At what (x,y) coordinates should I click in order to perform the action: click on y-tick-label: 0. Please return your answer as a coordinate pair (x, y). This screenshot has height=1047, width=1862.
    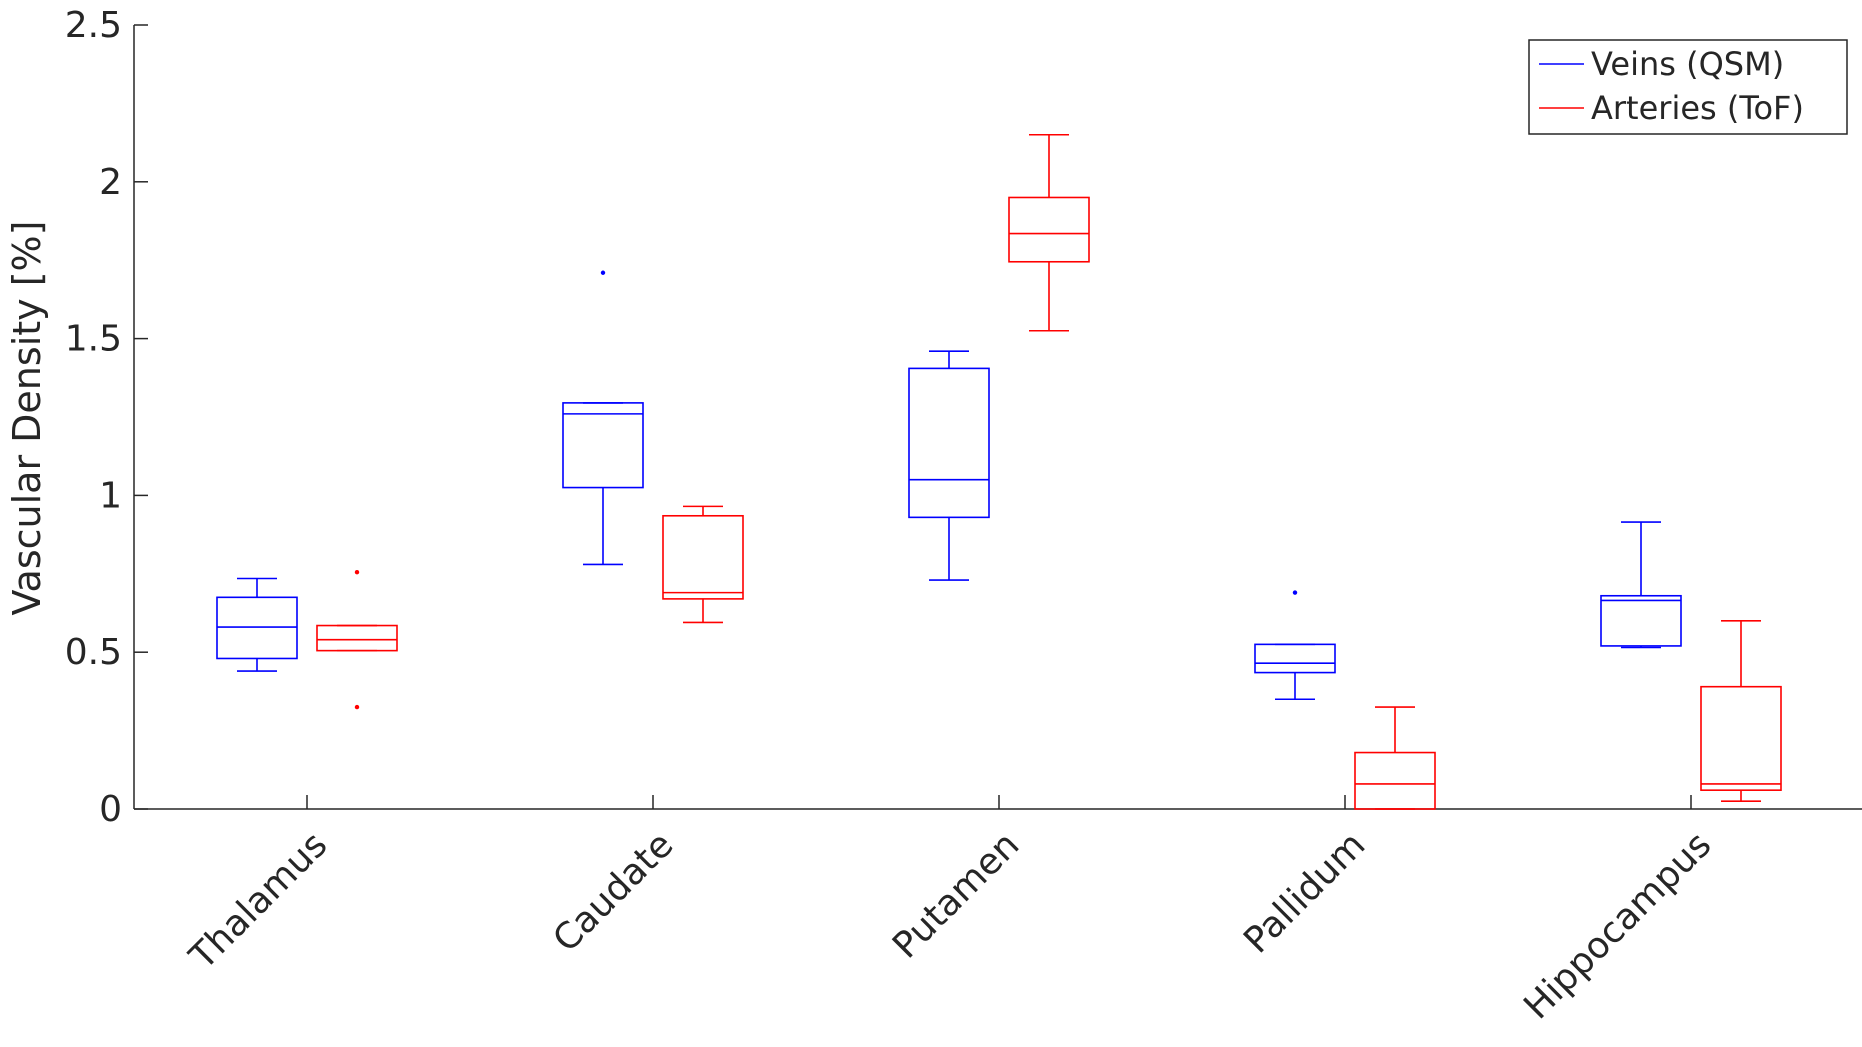
    Looking at the image, I should click on (110, 809).